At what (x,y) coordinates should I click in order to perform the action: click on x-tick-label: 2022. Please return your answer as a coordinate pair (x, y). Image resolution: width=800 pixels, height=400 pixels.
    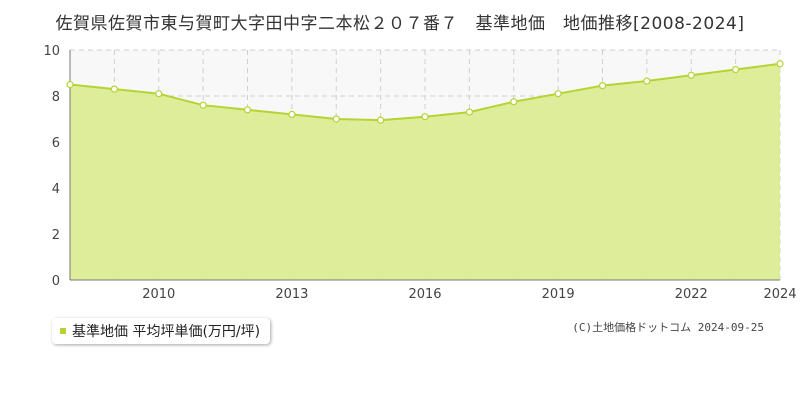
    Looking at the image, I should click on (691, 294).